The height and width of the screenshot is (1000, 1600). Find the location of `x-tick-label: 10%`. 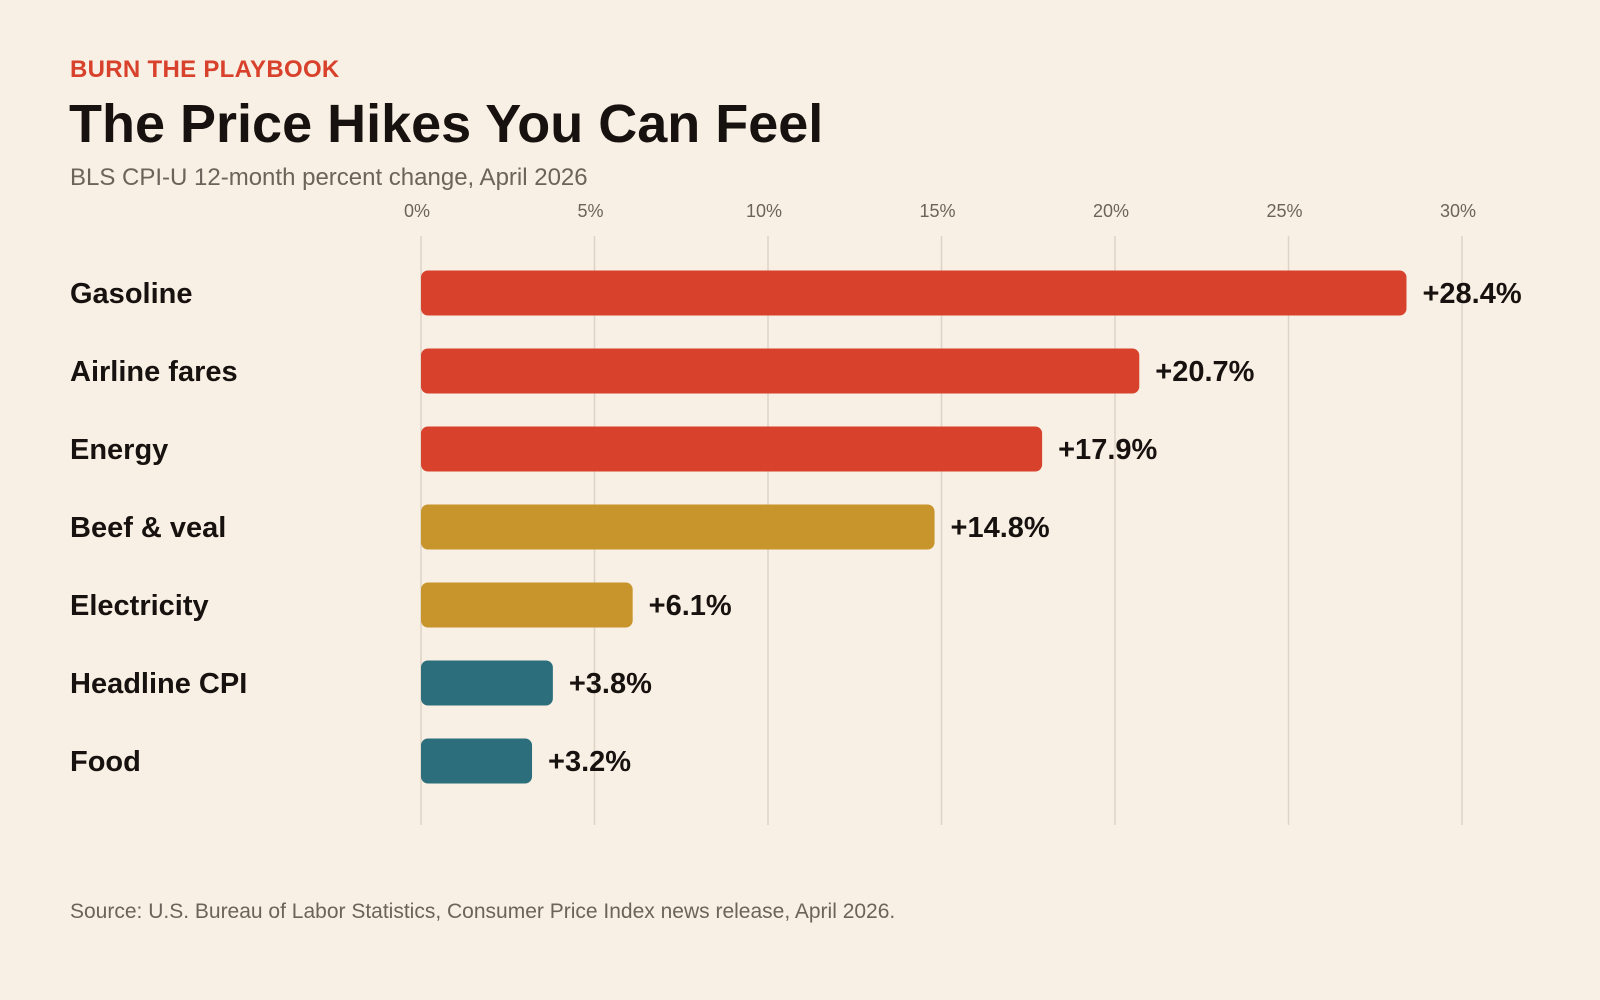

x-tick-label: 10% is located at coordinates (764, 211).